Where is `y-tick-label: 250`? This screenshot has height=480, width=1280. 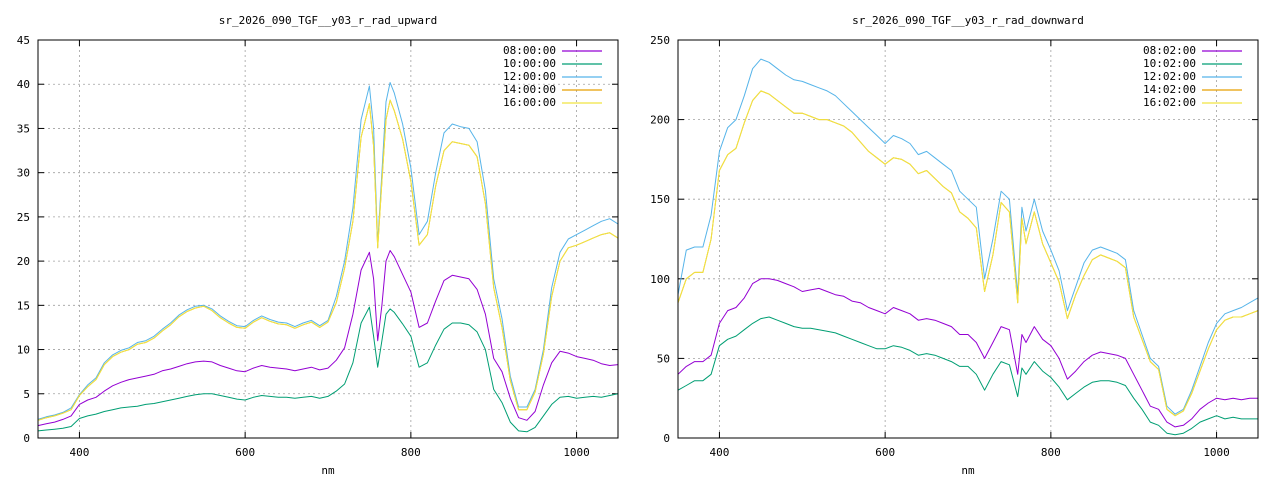
y-tick-label: 250 is located at coordinates (660, 40).